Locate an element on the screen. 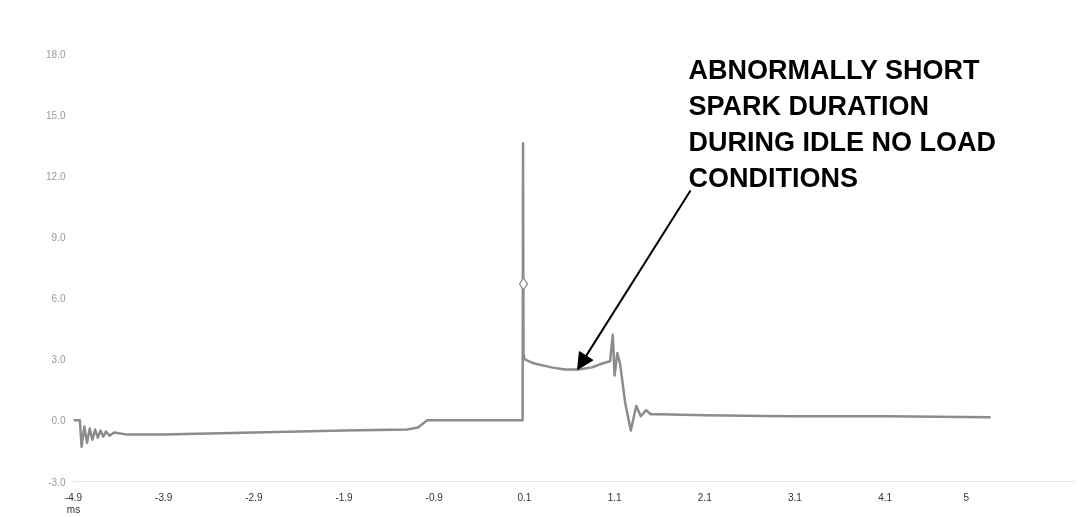 The height and width of the screenshot is (517, 1084). y-tick-label: 3.0 is located at coordinates (58, 360).